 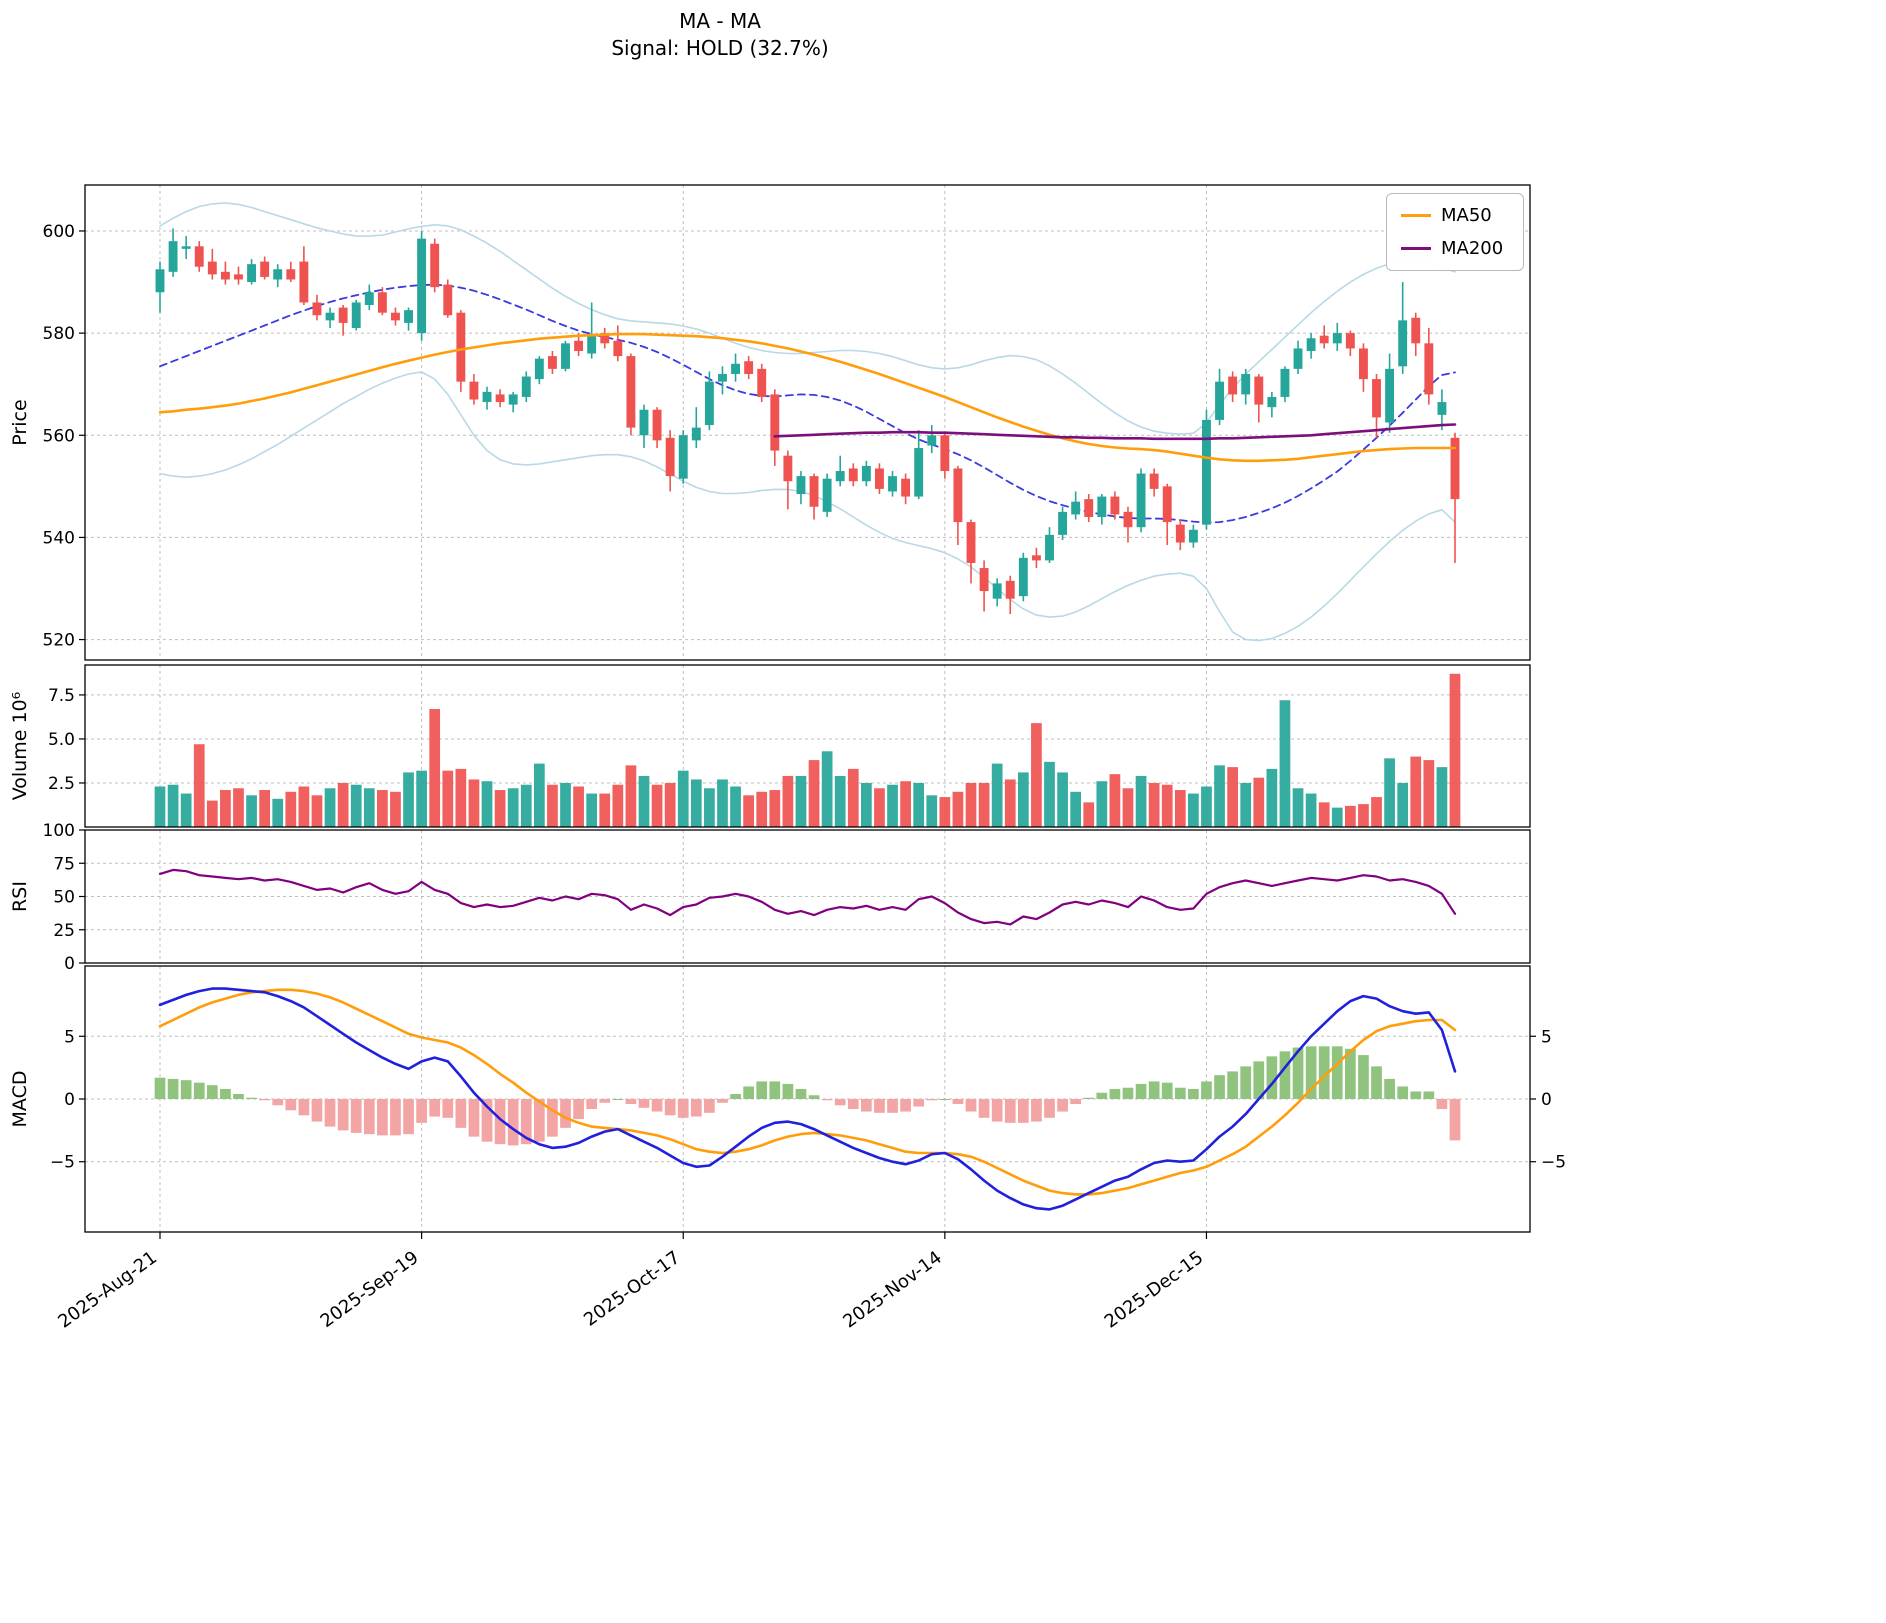 What do you see at coordinates (59, 232) in the screenshot?
I see `svg-text: 600` at bounding box center [59, 232].